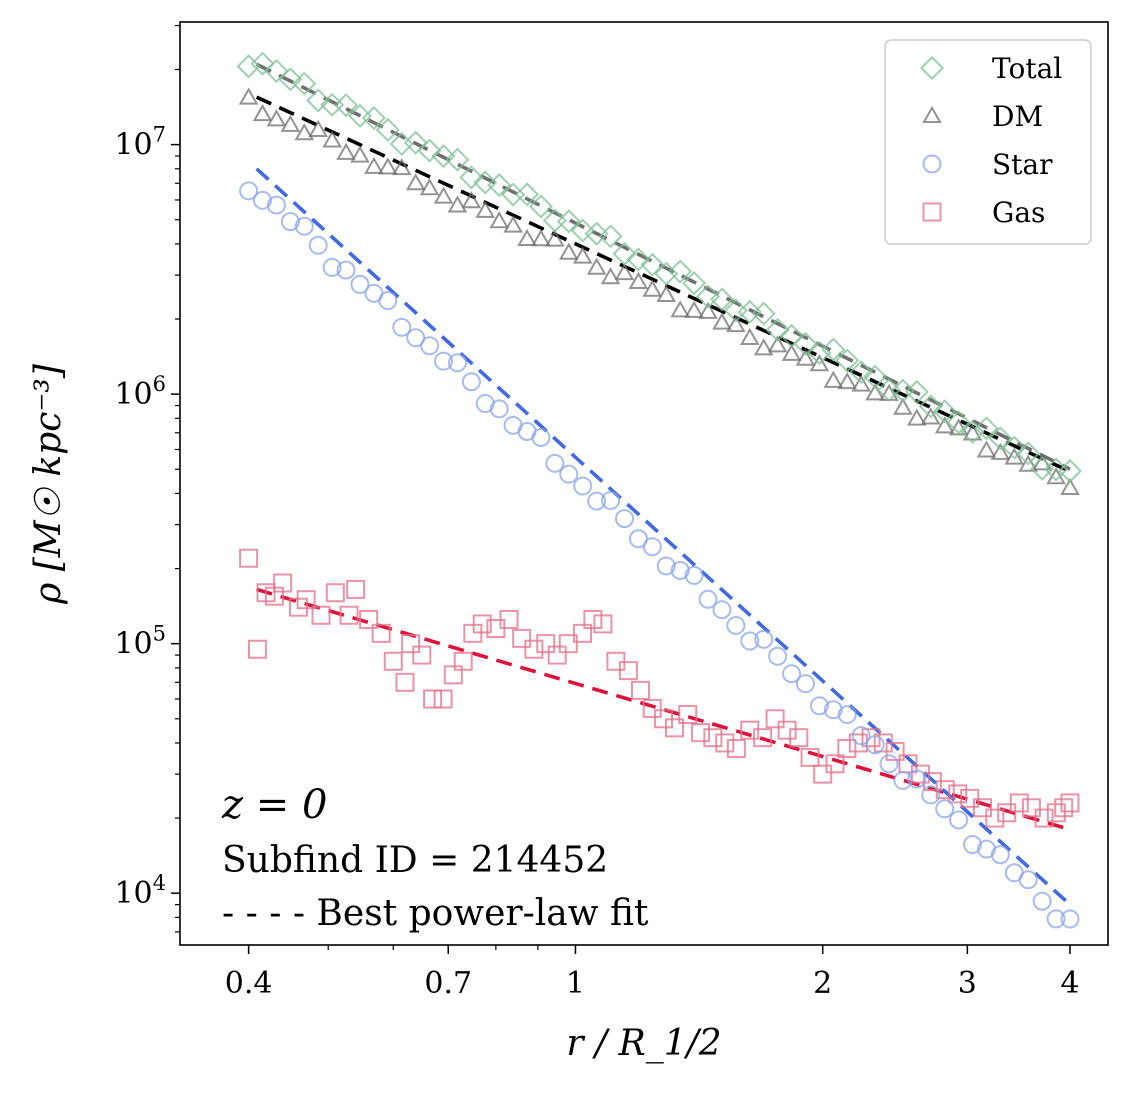  What do you see at coordinates (147, 478) in the screenshot?
I see `y-axis-ticks: 104 105 106 107` at bounding box center [147, 478].